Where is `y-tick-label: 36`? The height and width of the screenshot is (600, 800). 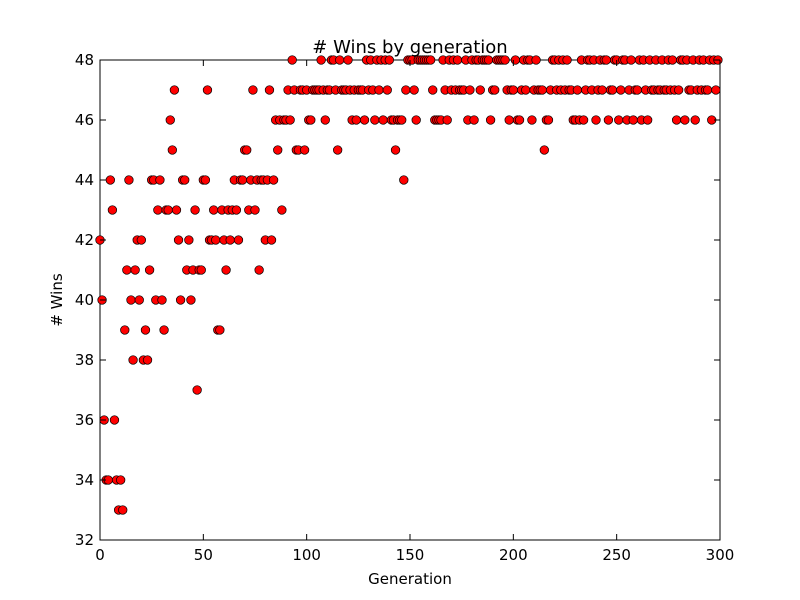
y-tick-label: 36 is located at coordinates (84, 420).